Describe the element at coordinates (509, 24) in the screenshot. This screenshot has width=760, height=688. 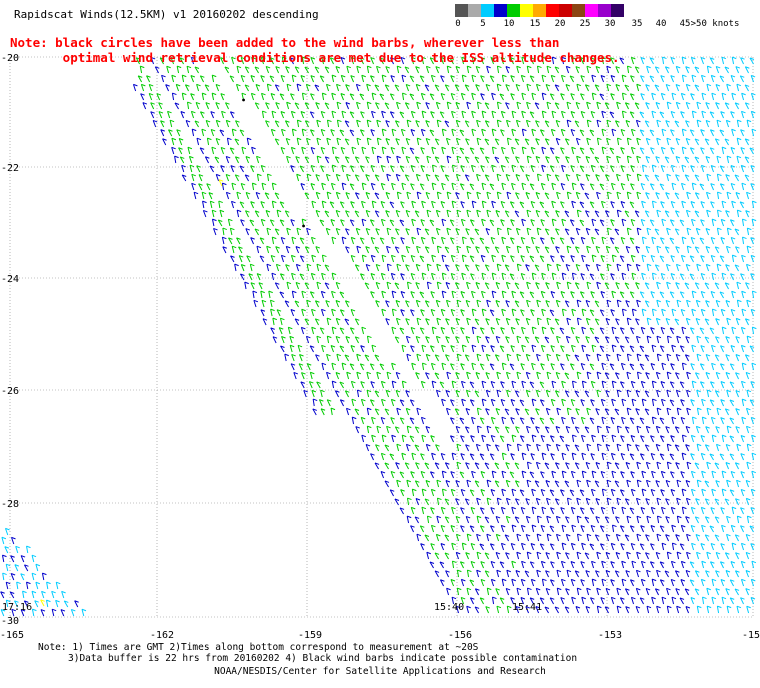
I see `legend-label: 10` at that location.